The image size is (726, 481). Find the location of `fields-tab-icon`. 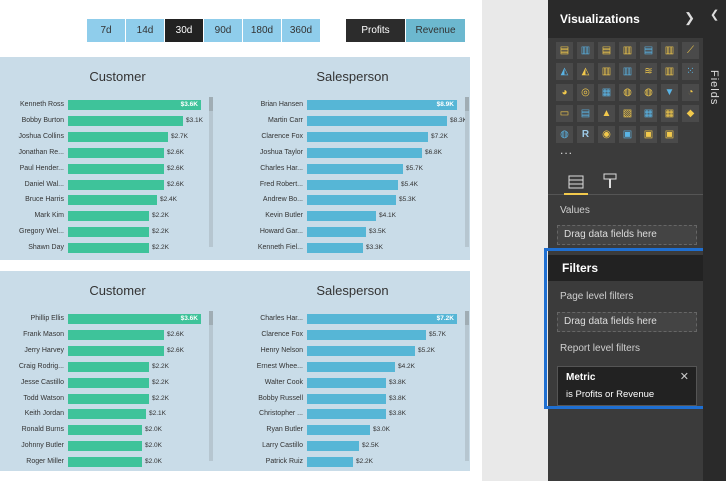

fields-tab-icon is located at coordinates (576, 183).